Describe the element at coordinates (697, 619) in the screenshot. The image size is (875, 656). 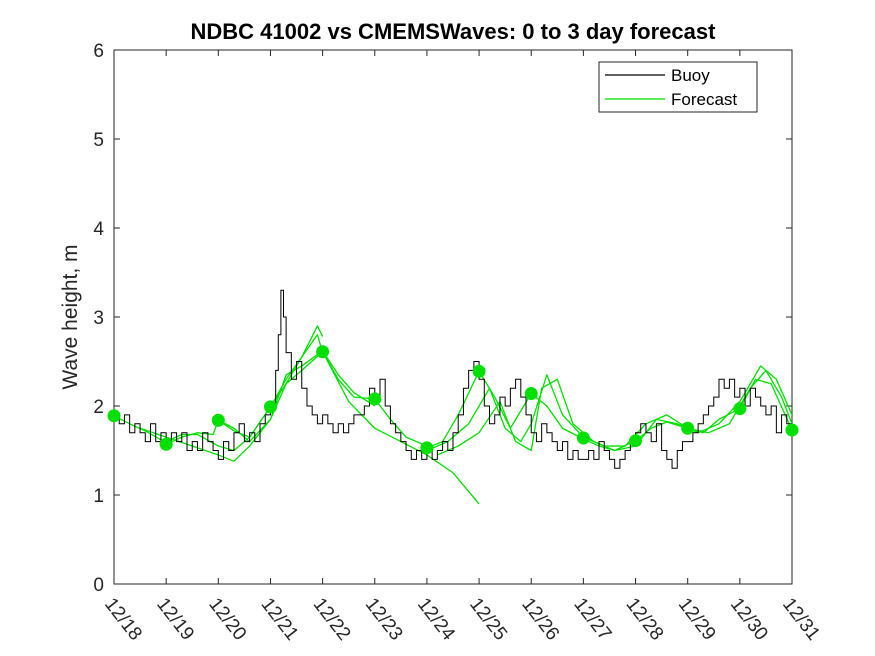
I see `x-tick-label: 12/29` at that location.